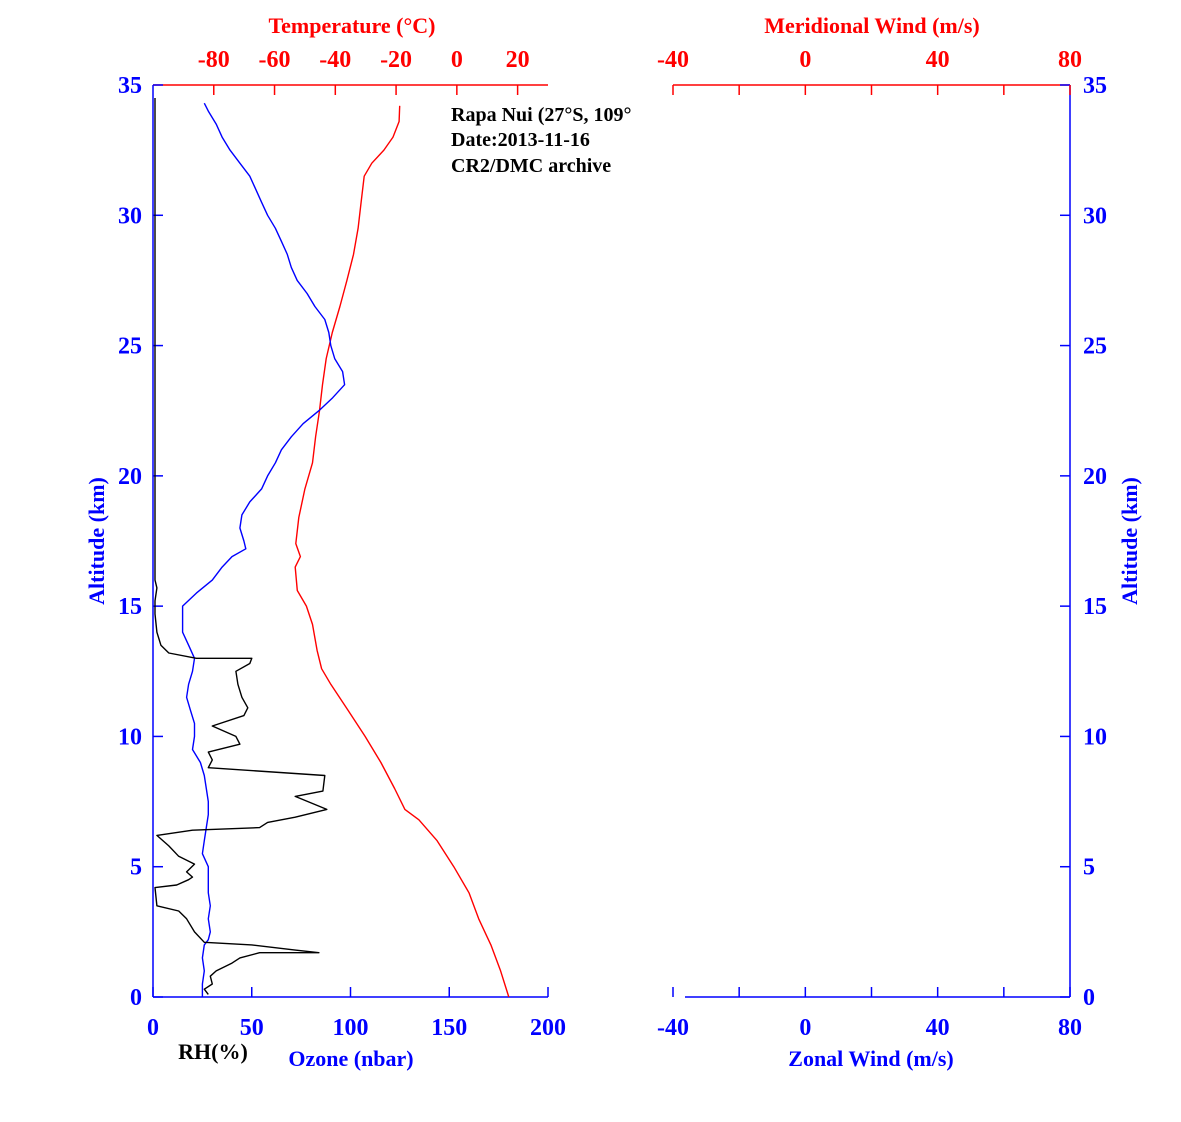  I want to click on left-y-ticks: 0 5 10 15 20 25 30 35, so click(140, 542).